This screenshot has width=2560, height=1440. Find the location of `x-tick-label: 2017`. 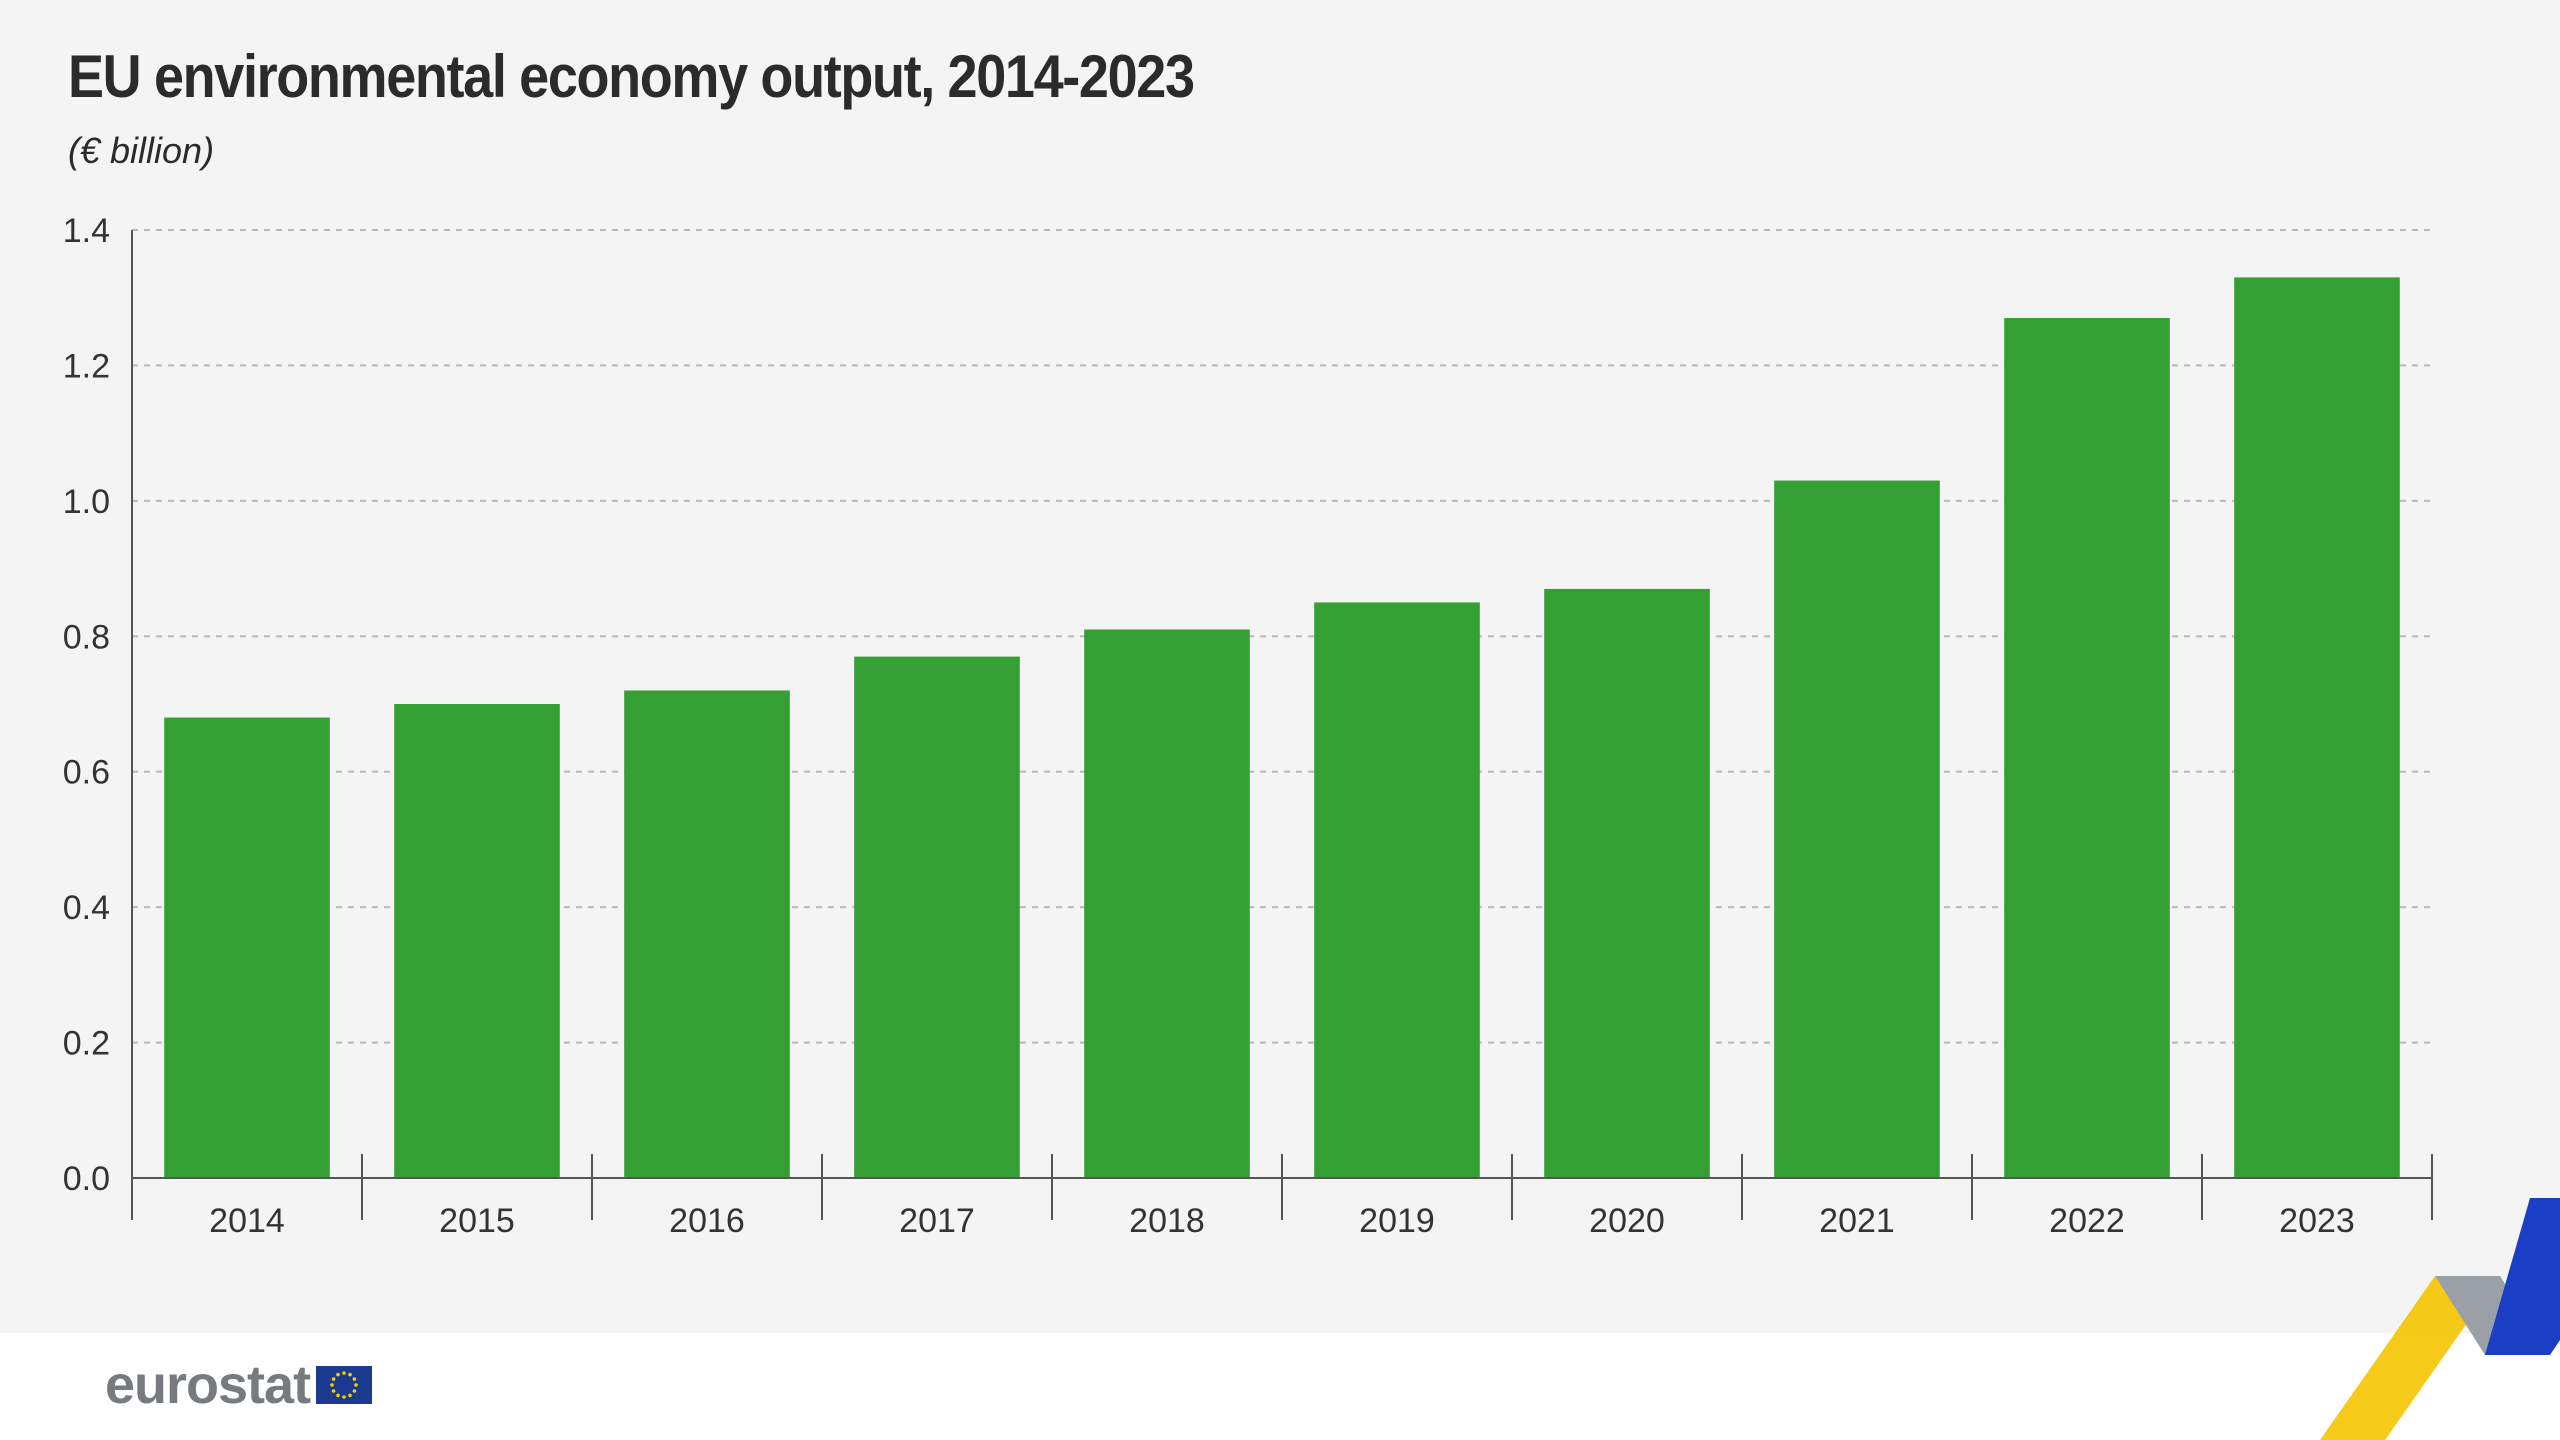

x-tick-label: 2017 is located at coordinates (937, 1221).